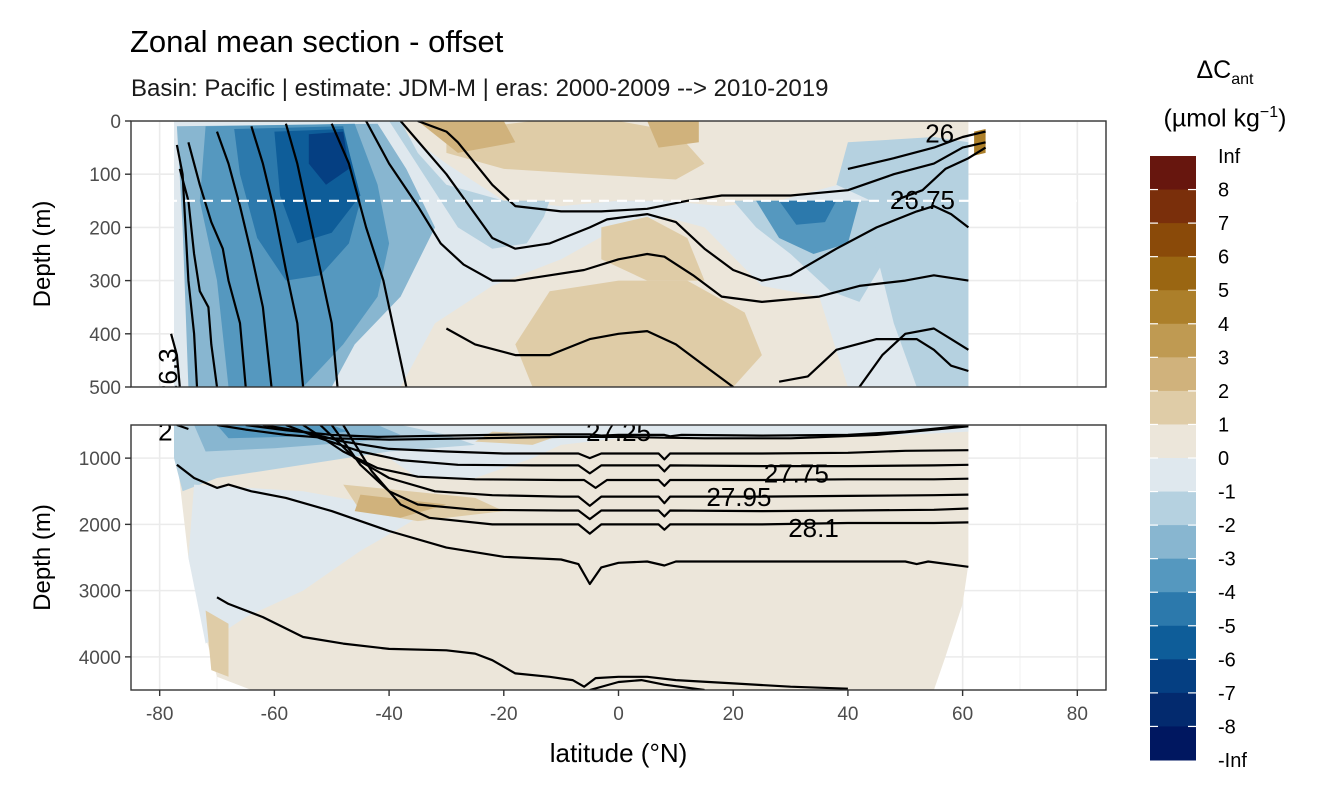  I want to click on legend-label: 0, so click(1223, 459).